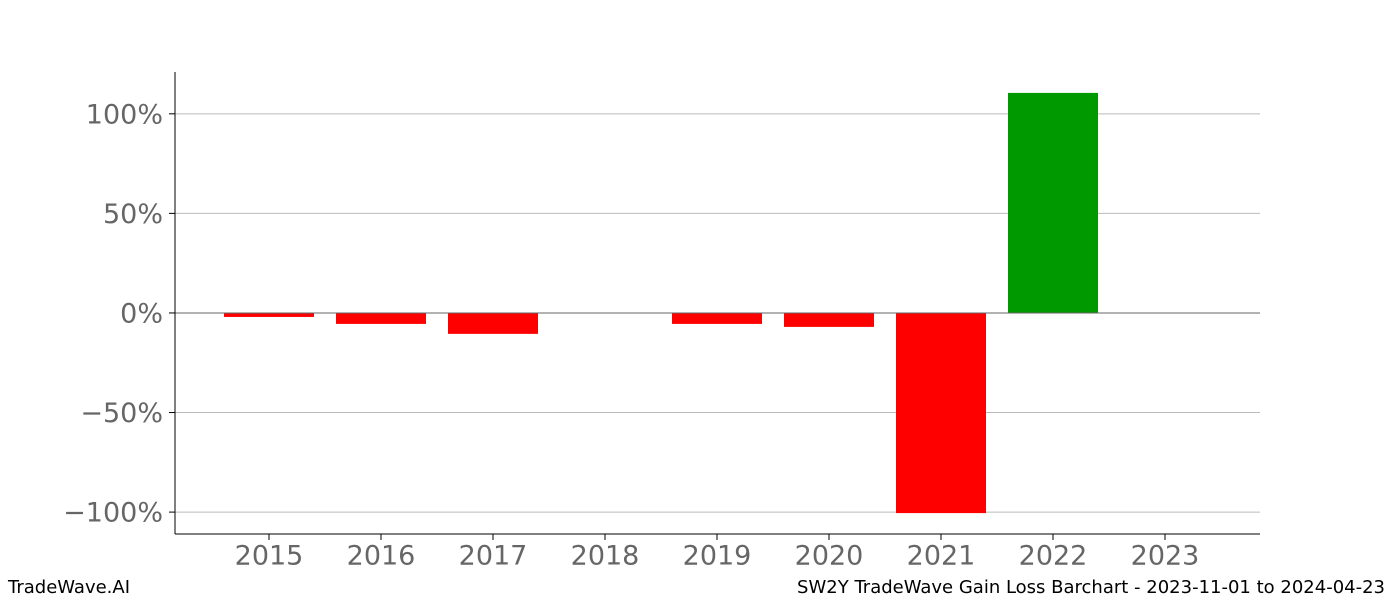  What do you see at coordinates (941, 556) in the screenshot?
I see `x-tick-label: 2021` at bounding box center [941, 556].